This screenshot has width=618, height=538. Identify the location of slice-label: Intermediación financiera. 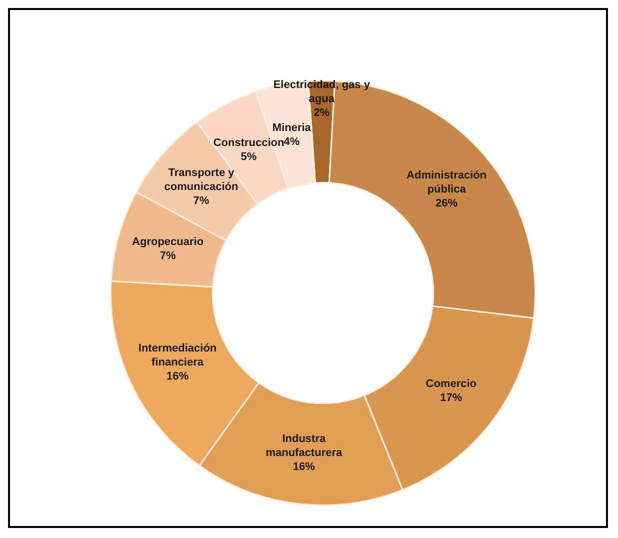
(177, 355).